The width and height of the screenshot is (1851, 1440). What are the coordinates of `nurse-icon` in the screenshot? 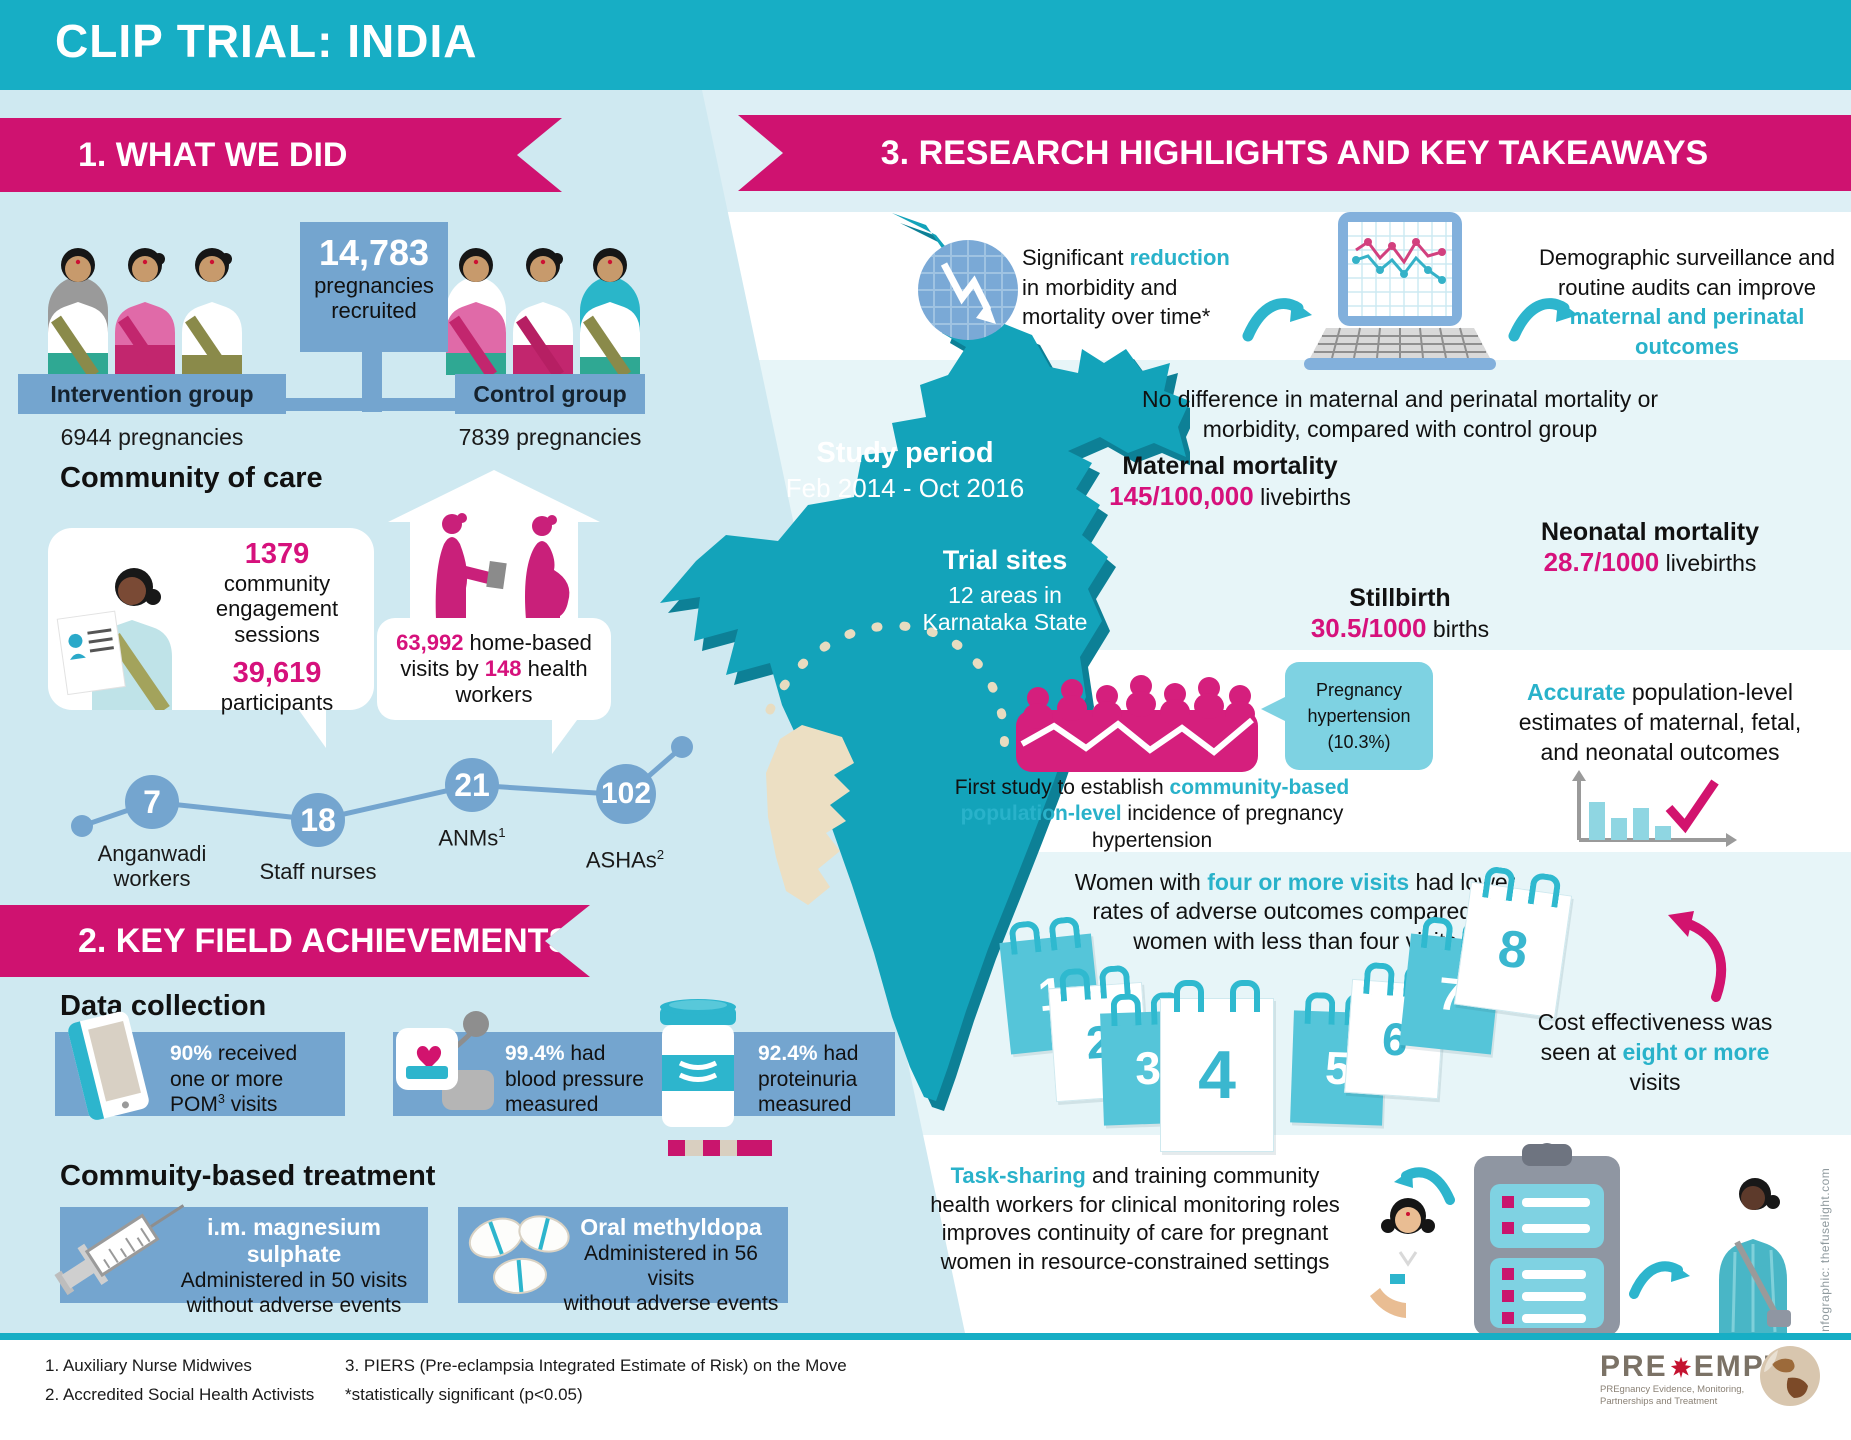 It's located at (1408, 1265).